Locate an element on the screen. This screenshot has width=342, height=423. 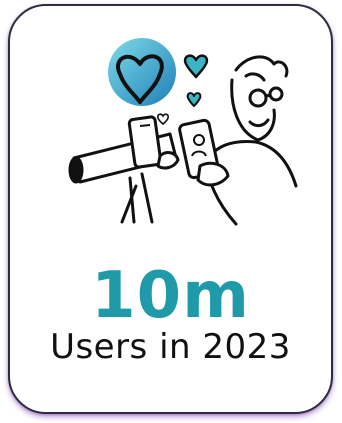
phone-left-icon is located at coordinates (145, 142).